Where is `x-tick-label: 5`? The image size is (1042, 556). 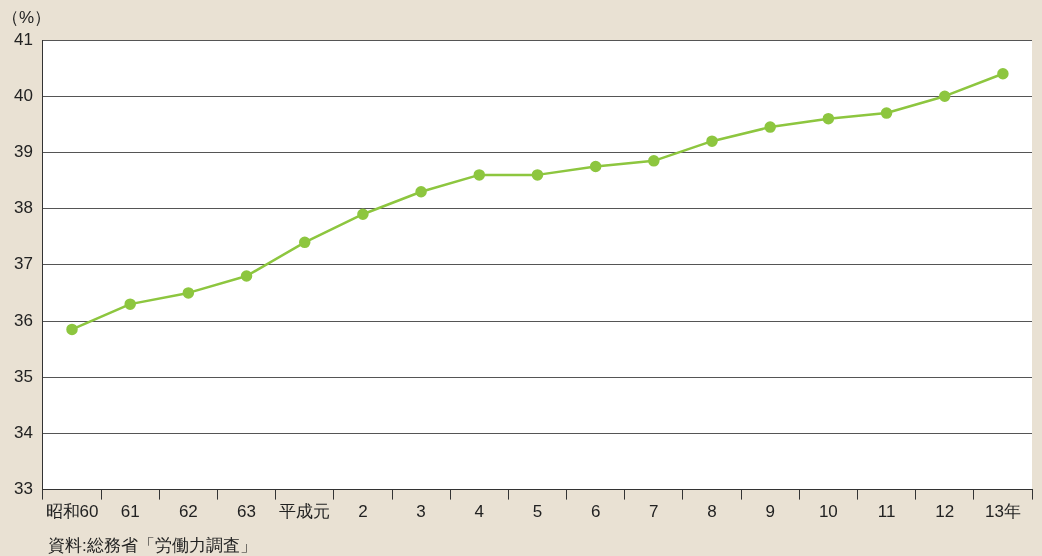
x-tick-label: 5 is located at coordinates (537, 512).